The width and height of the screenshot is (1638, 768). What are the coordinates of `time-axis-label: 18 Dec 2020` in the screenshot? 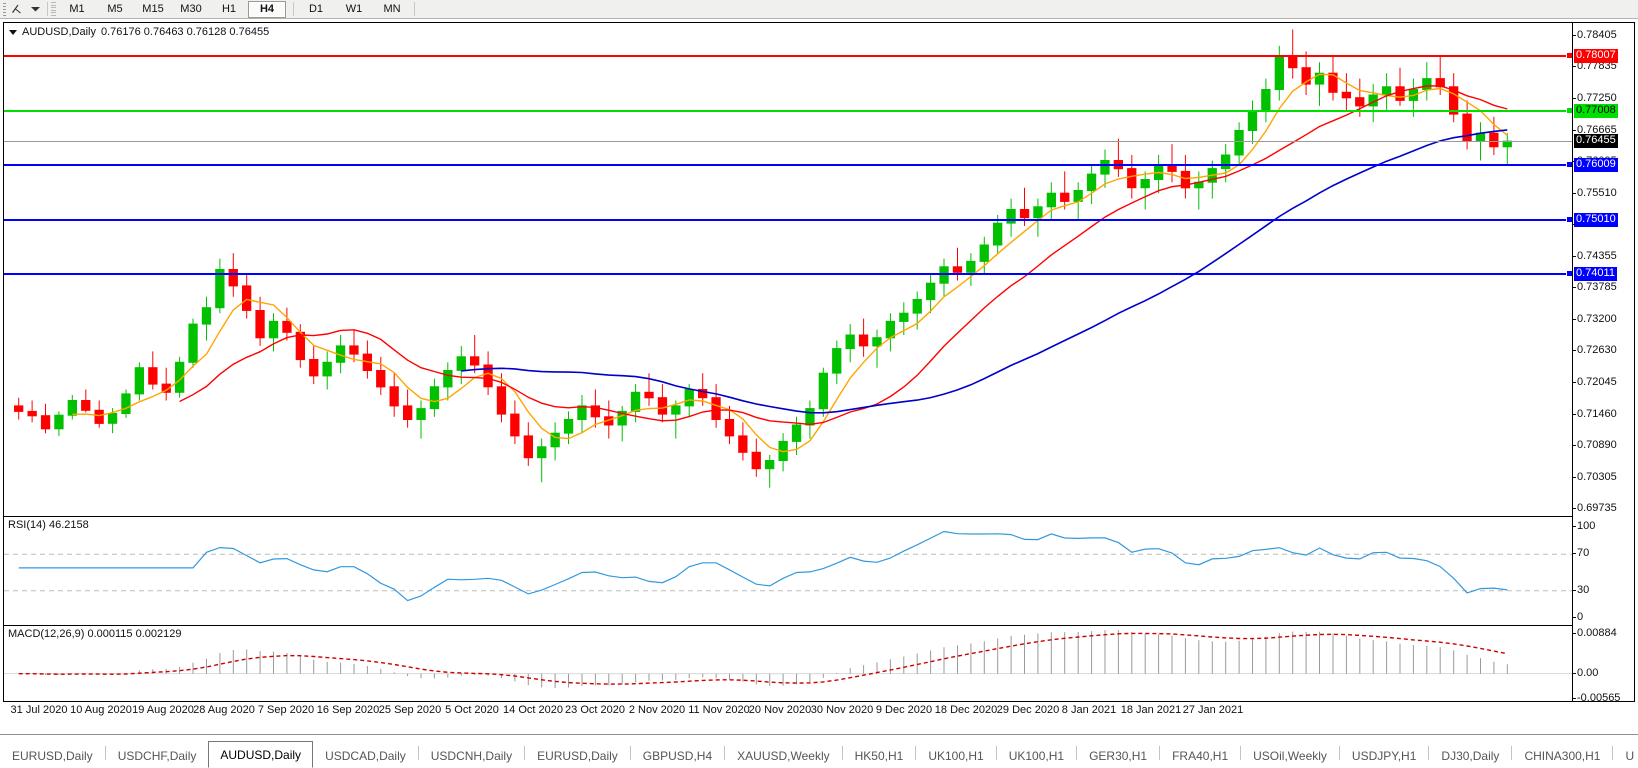 It's located at (966, 710).